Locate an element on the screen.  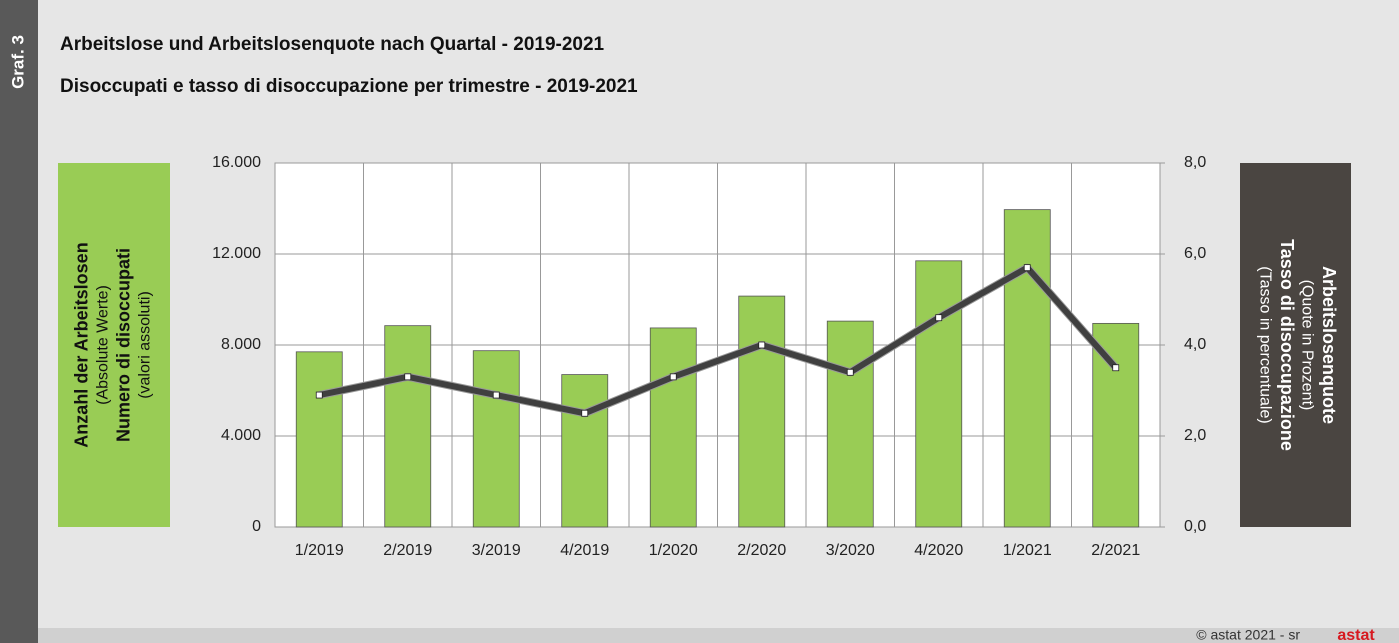
y2-tick-label: 4,0 is located at coordinates (1195, 344).